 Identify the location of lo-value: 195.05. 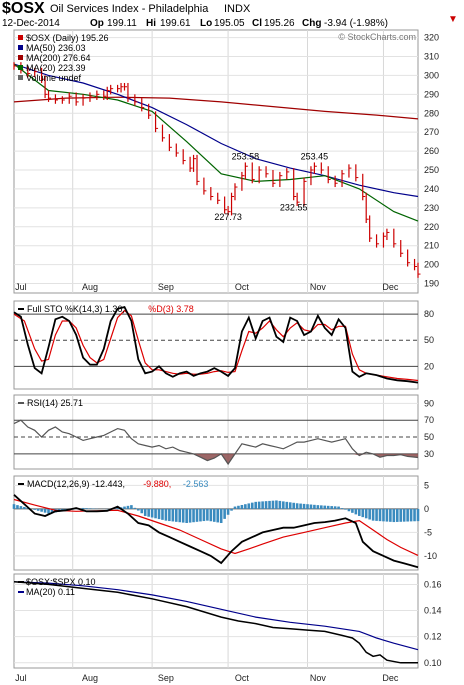
(229, 23).